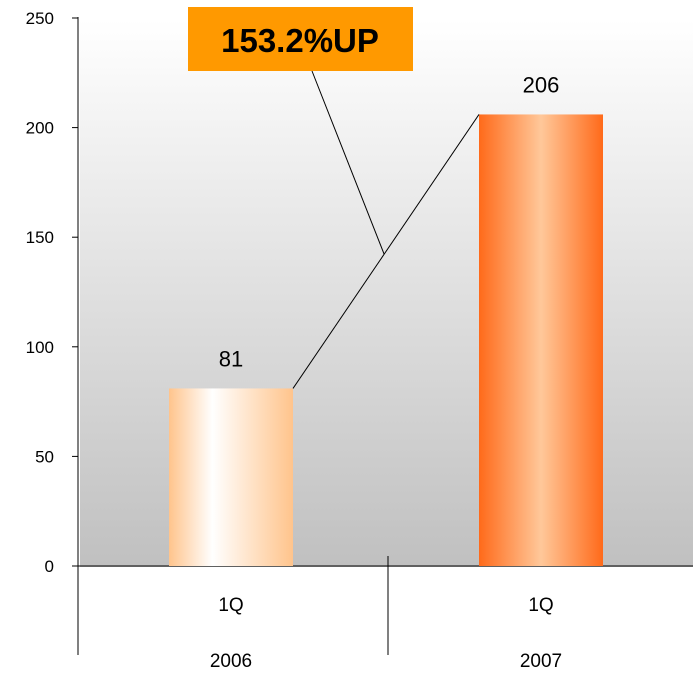 The width and height of the screenshot is (693, 675). I want to click on category-label-year: 2006, so click(231, 661).